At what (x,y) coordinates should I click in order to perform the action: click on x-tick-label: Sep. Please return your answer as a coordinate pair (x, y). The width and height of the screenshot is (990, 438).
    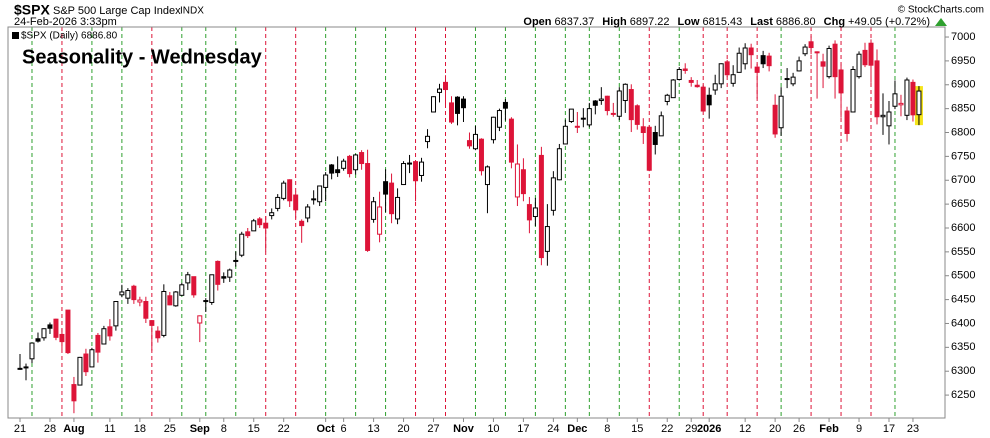
    Looking at the image, I should click on (200, 429).